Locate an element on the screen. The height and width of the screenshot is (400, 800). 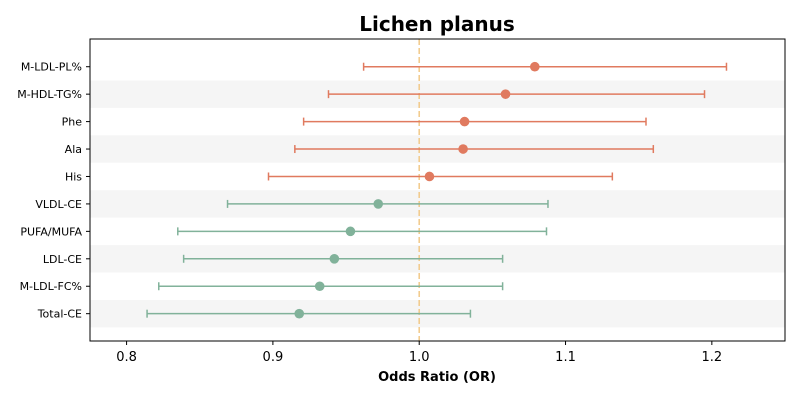
y-tick-label: LDL-CE is located at coordinates (62, 259).